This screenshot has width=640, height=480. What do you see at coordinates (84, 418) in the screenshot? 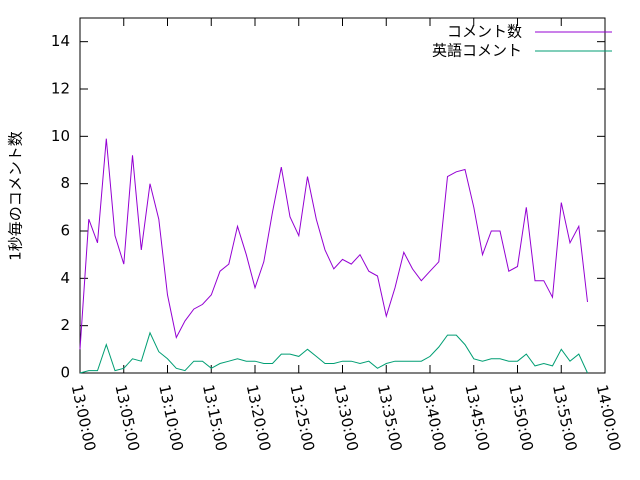
I see `x-tick-label: 13:00:00` at bounding box center [84, 418].